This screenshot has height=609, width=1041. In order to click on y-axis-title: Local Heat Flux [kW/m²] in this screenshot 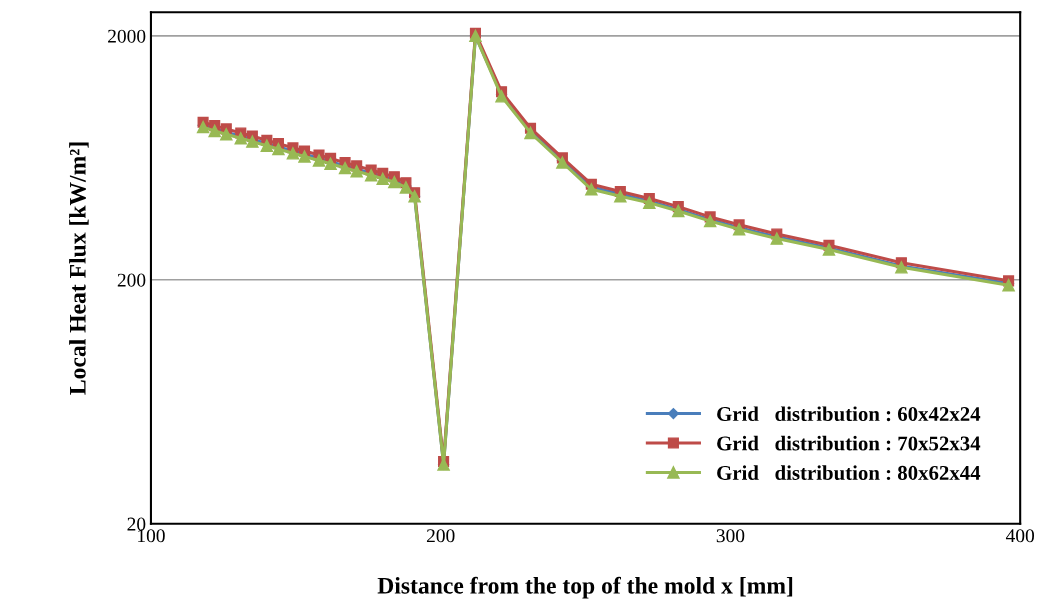, I will do `click(79, 268)`.